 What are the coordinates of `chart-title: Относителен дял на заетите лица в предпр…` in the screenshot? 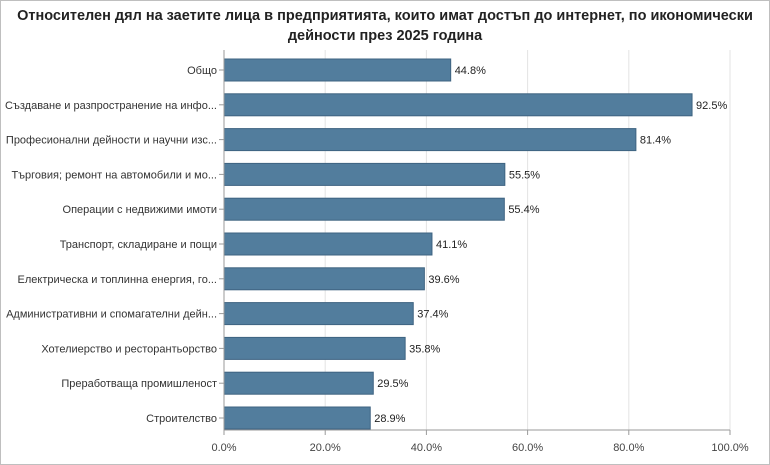 It's located at (385, 26).